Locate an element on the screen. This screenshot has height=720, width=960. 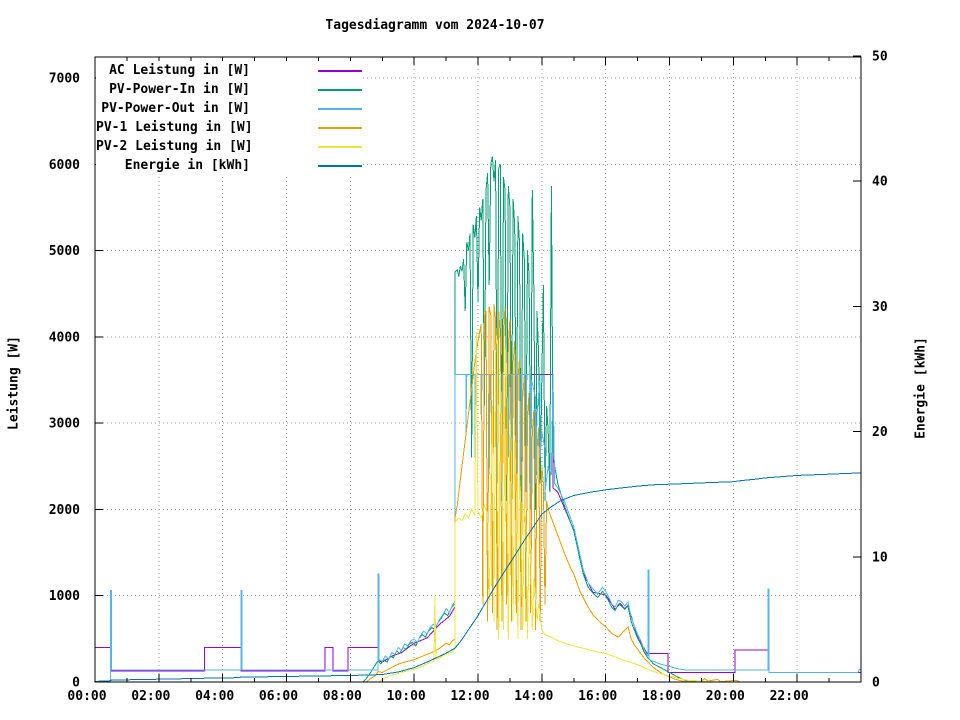
legend-item-pv_out: PV-Power-Out in [W] is located at coordinates (229, 108).